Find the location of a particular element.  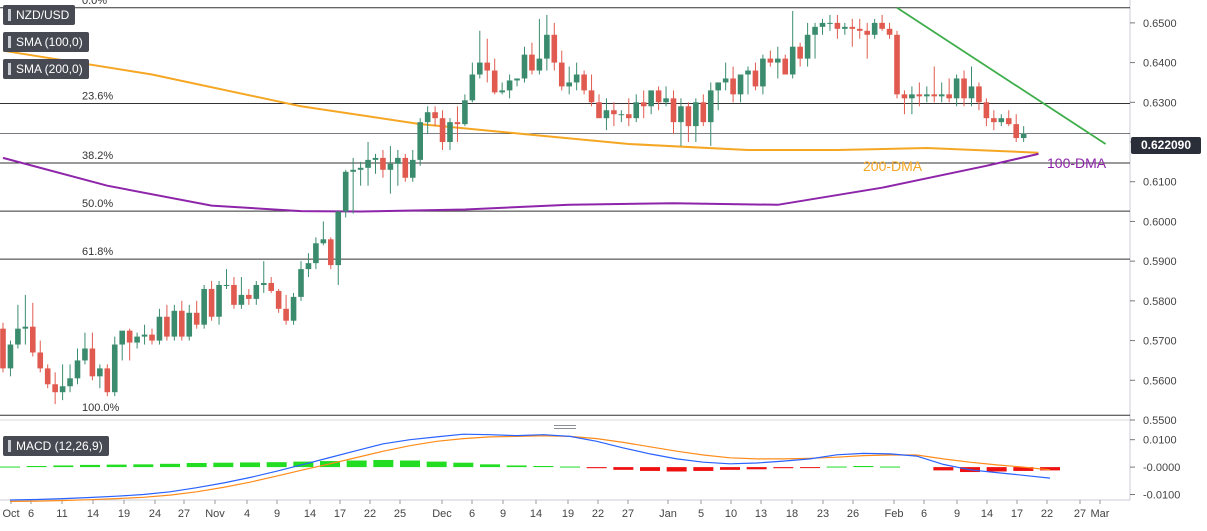

y-tick-label: 0.5900 is located at coordinates (1160, 262).